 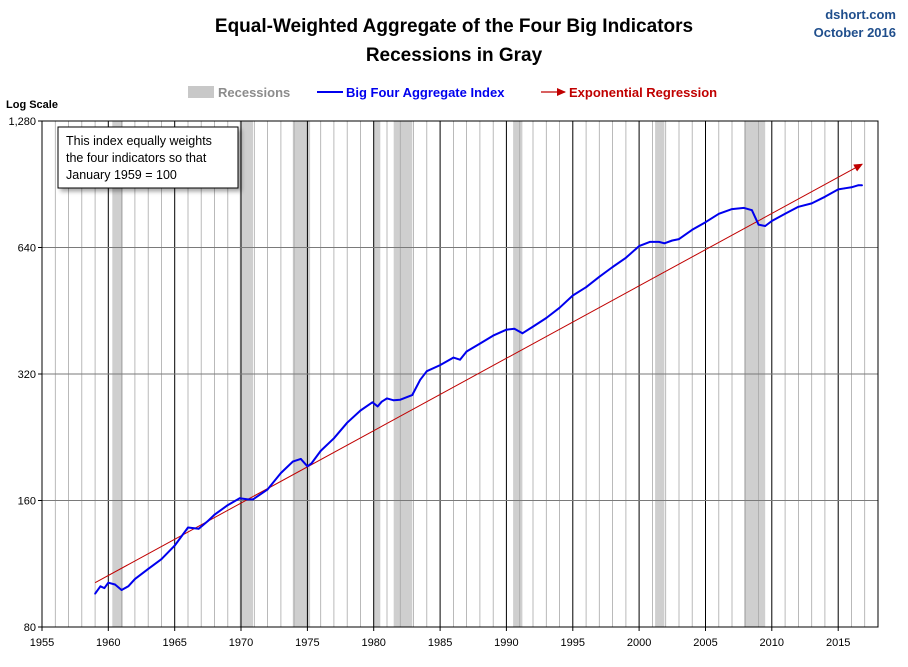 What do you see at coordinates (643, 92) in the screenshot?
I see `legend-regression-label: Exponential Regression` at bounding box center [643, 92].